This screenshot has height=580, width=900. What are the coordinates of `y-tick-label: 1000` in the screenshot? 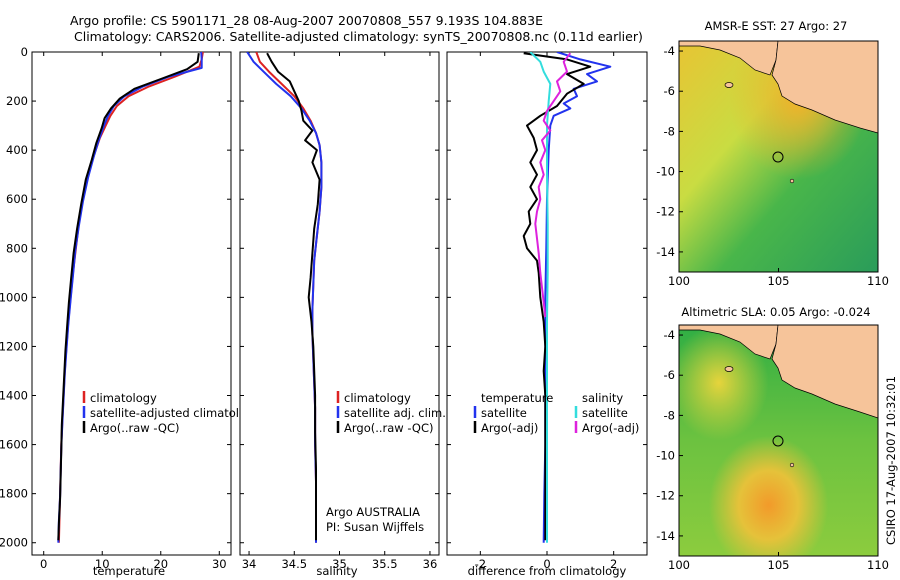 It's located at (14, 297).